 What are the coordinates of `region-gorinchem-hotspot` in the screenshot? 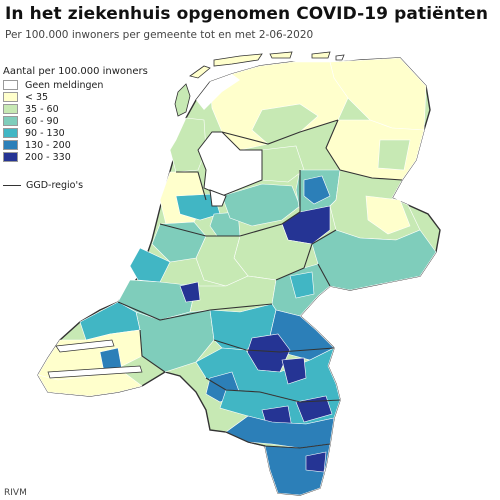 It's located at (190, 292).